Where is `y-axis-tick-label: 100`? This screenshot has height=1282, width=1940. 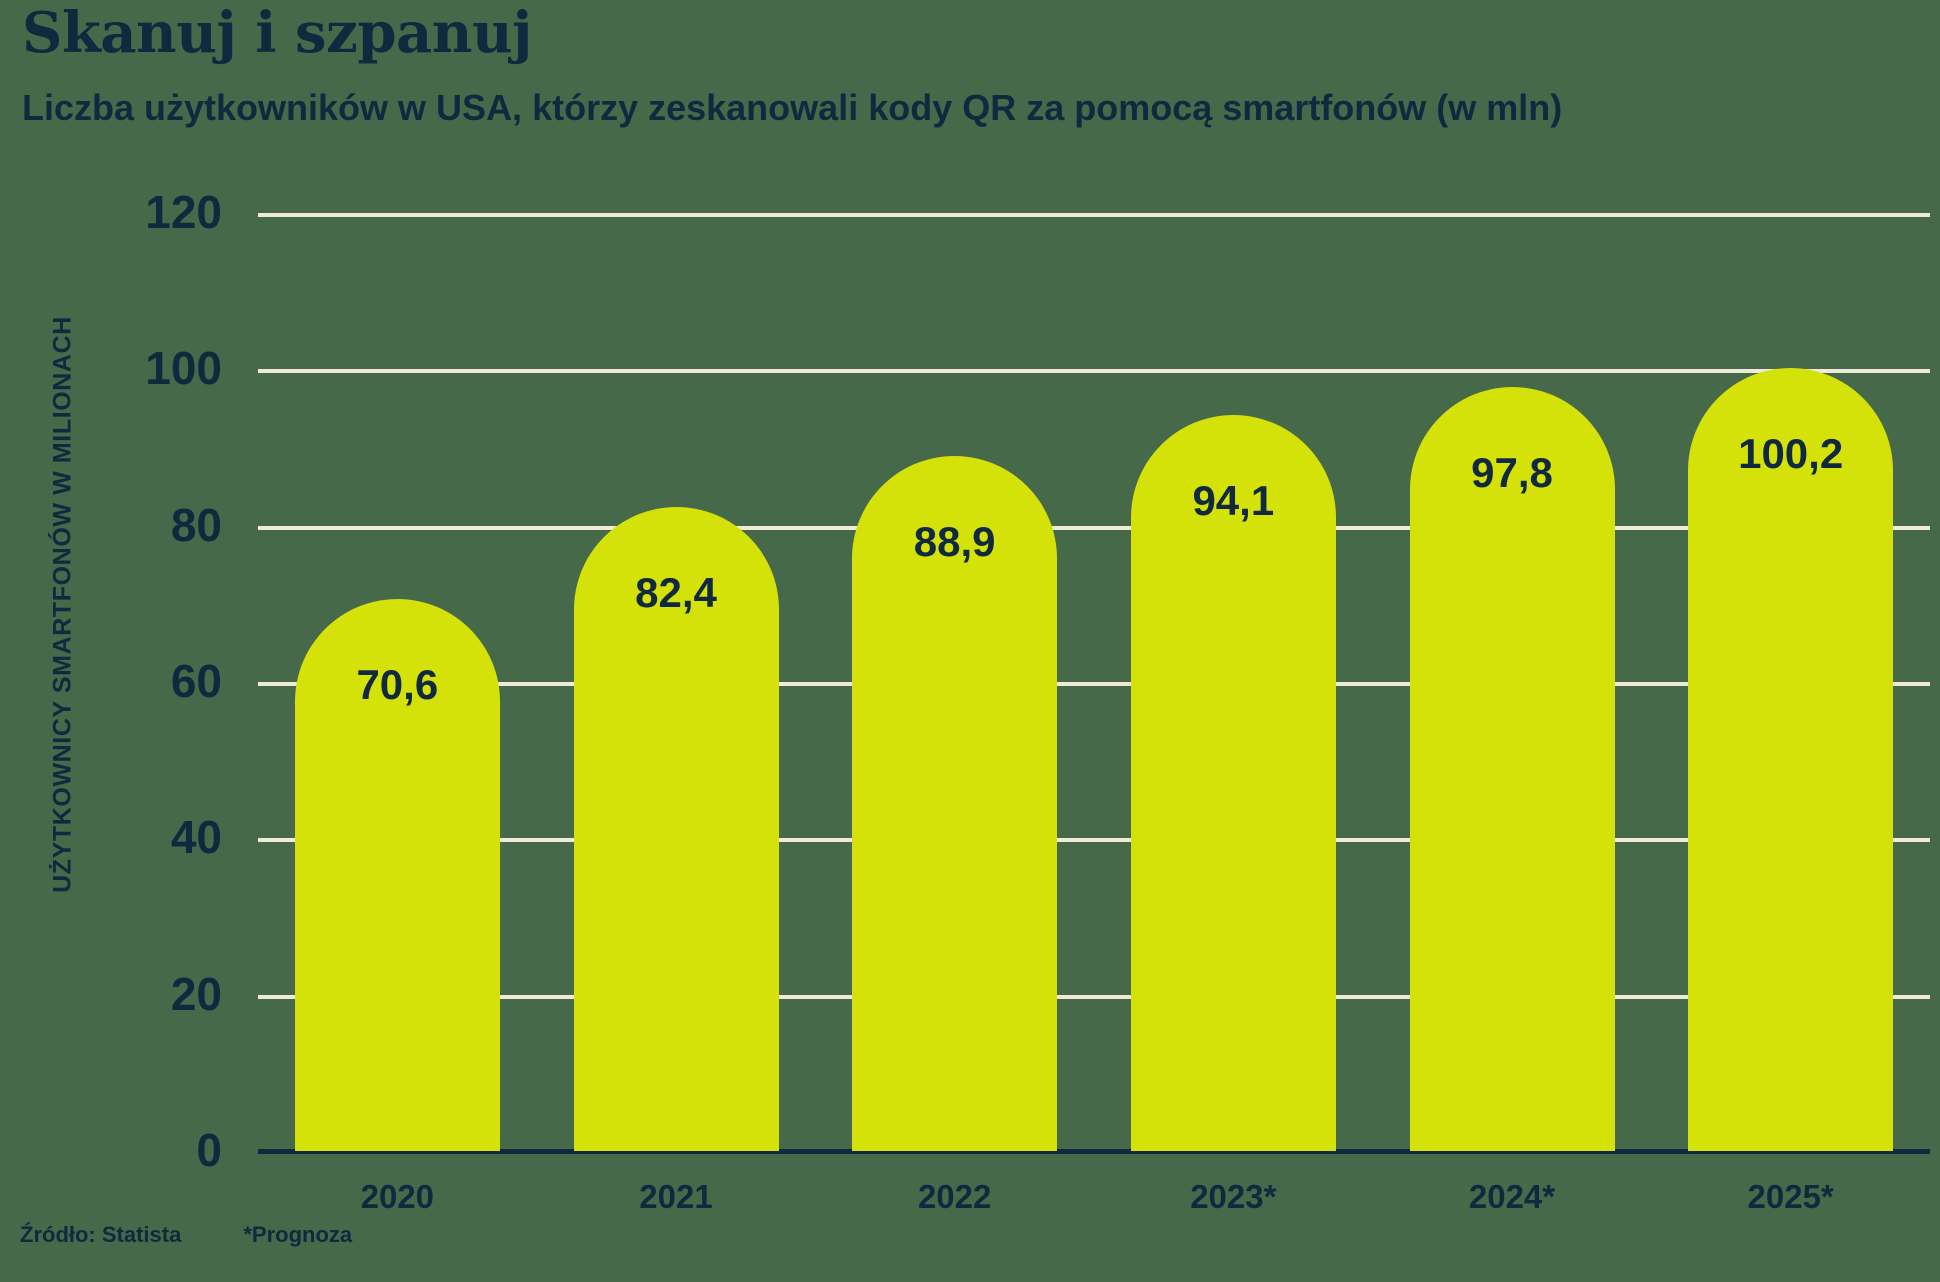
y-axis-tick-label: 100 is located at coordinates (183, 368).